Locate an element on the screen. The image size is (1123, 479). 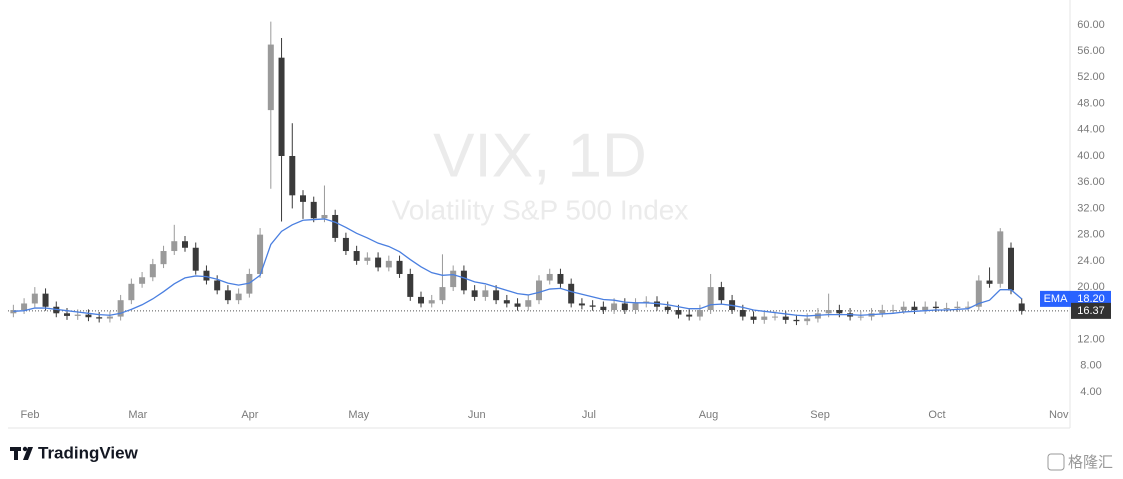
brand-logo: TradingView is located at coordinates (74, 452).